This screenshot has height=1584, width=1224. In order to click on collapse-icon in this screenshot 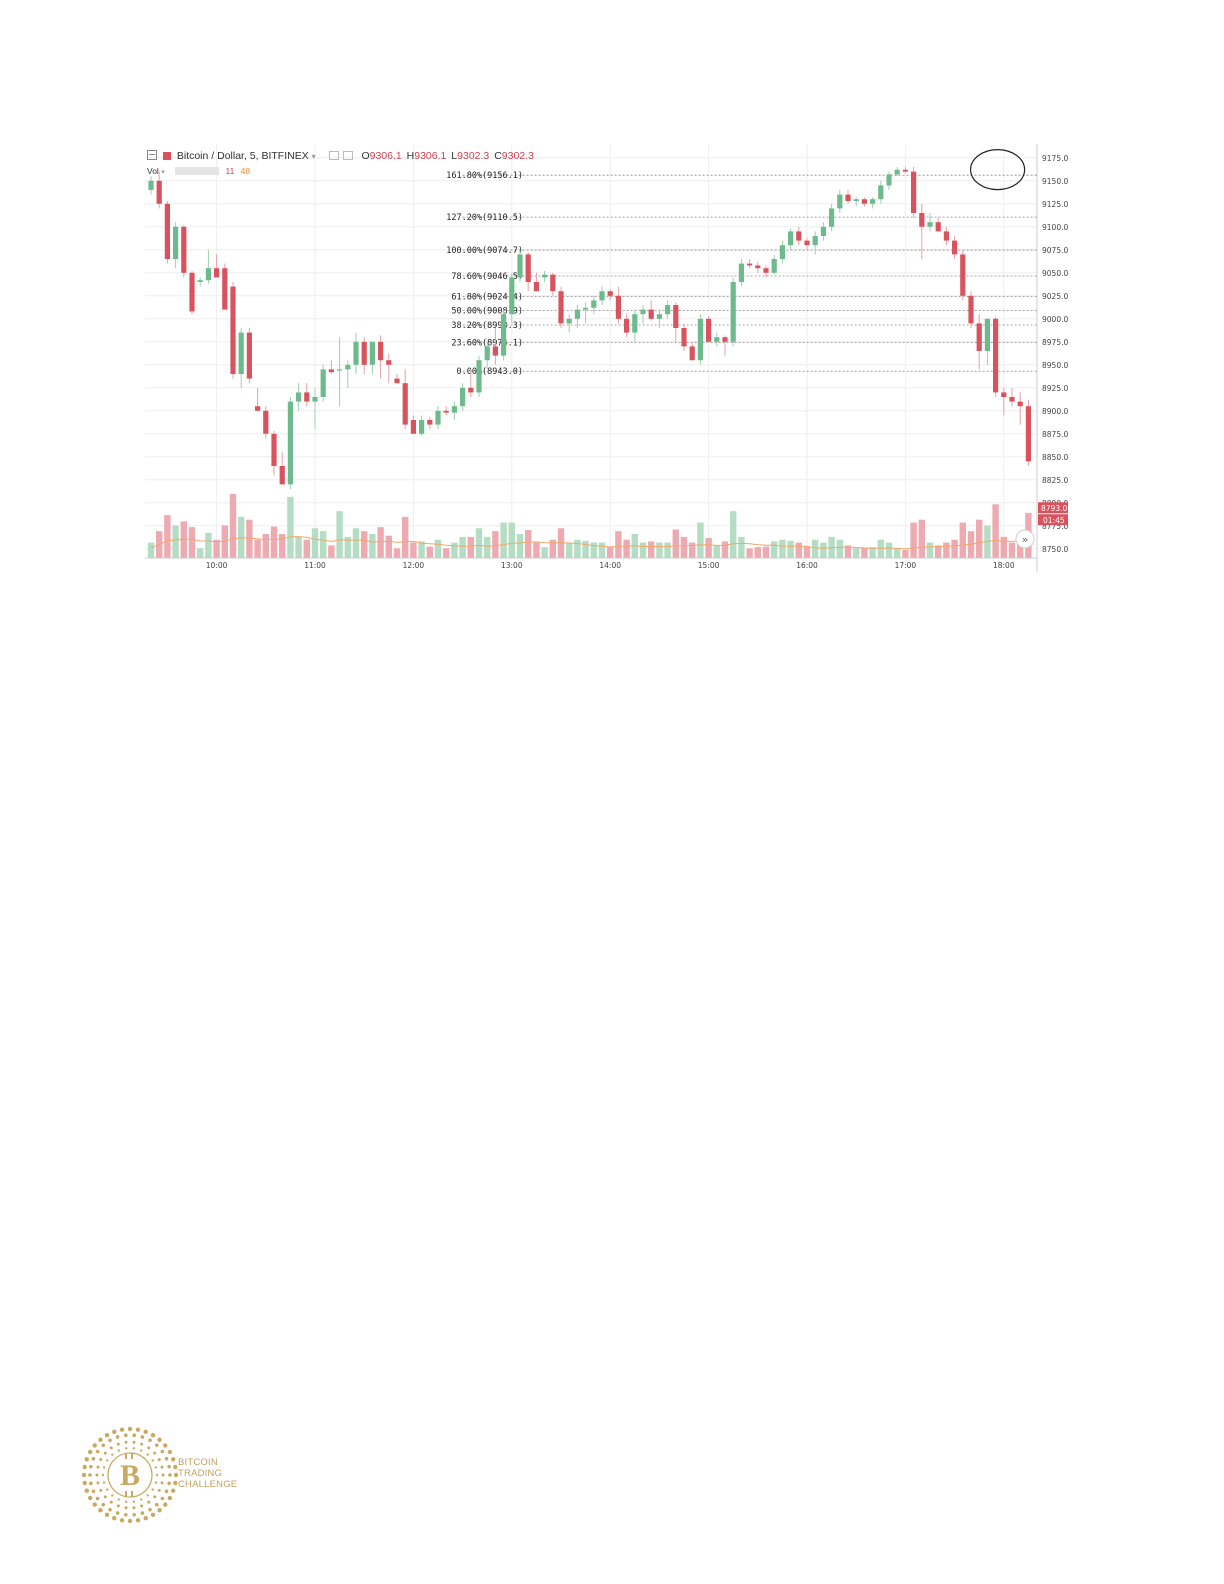, I will do `click(152, 155)`.